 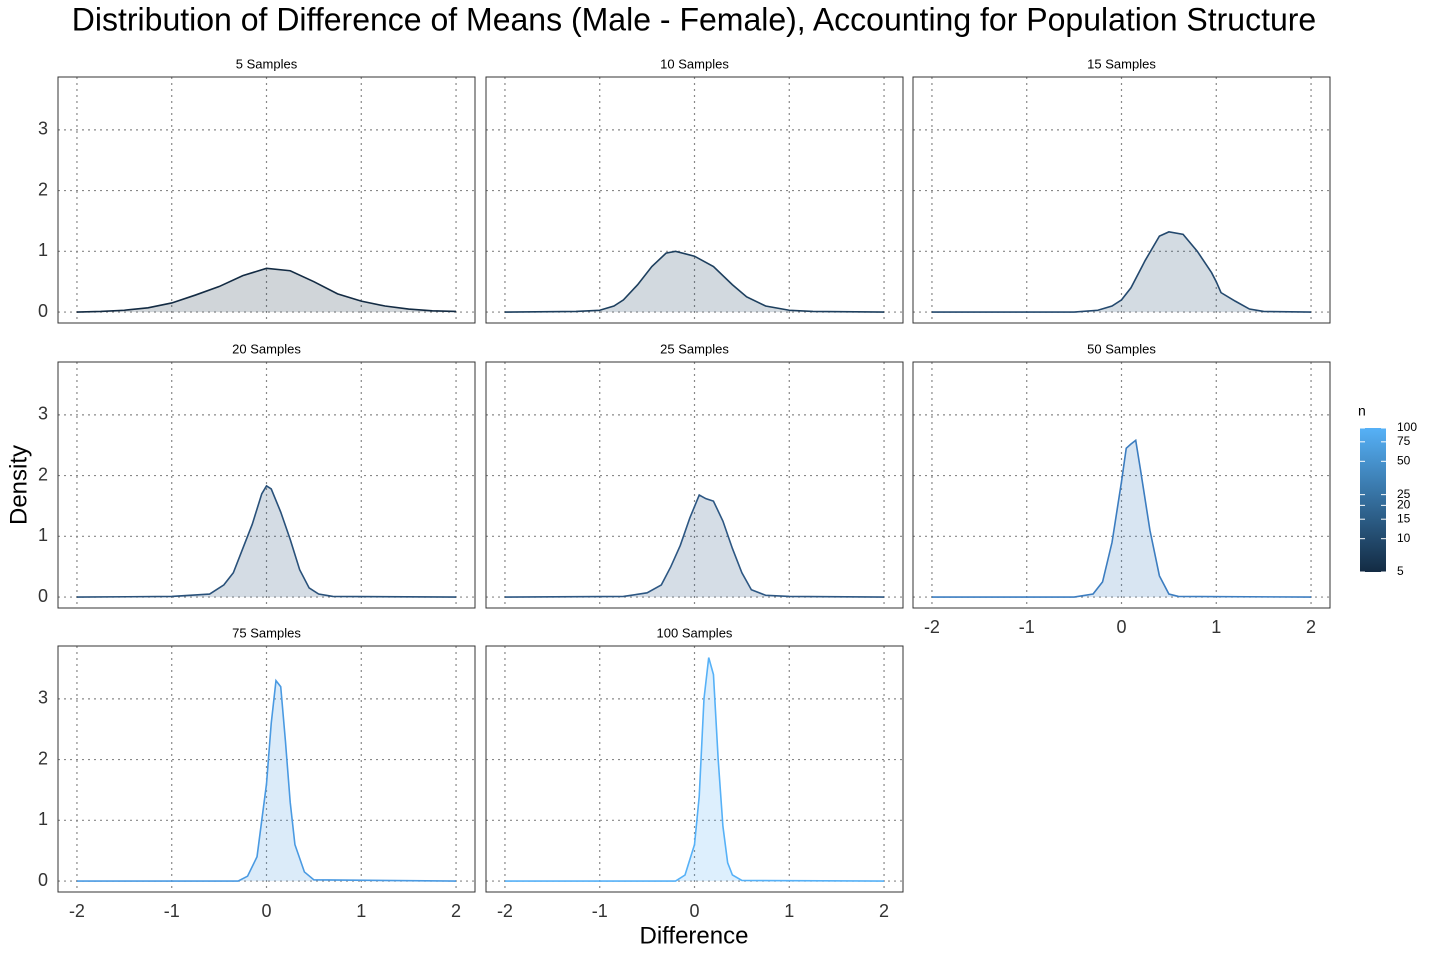 I want to click on facet-title: 25 Samples, so click(x=694, y=348).